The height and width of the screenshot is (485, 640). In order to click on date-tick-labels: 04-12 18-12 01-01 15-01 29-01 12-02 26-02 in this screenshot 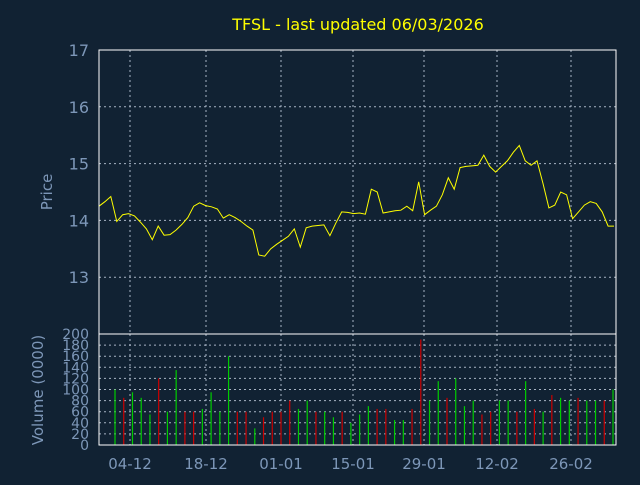, I will do `click(350, 464)`.